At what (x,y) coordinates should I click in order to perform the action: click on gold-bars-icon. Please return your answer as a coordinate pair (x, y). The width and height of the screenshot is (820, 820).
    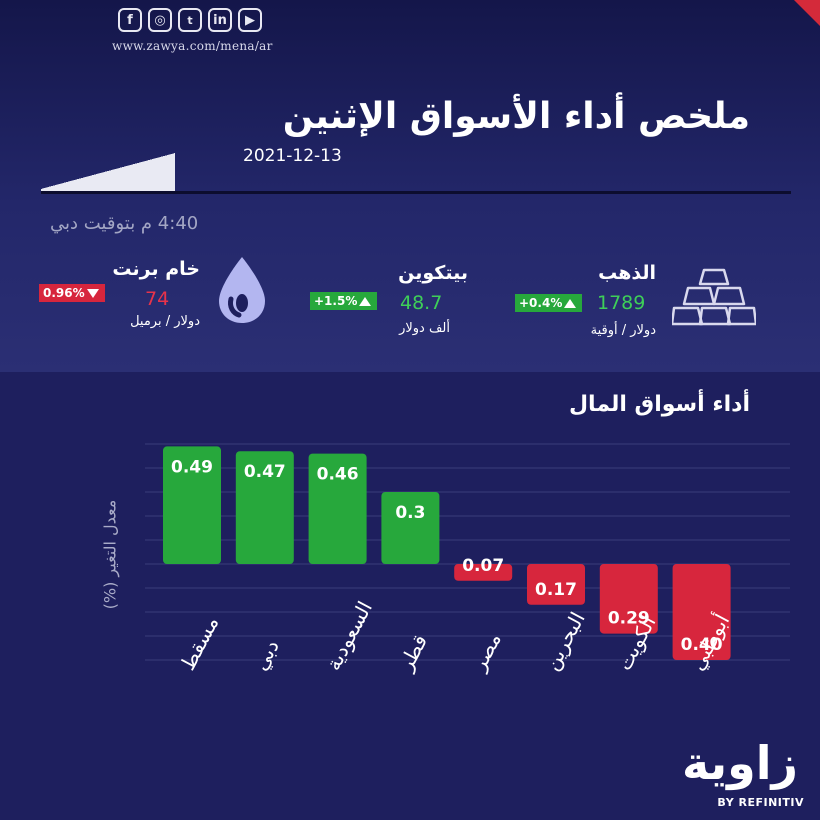
    Looking at the image, I should click on (714, 297).